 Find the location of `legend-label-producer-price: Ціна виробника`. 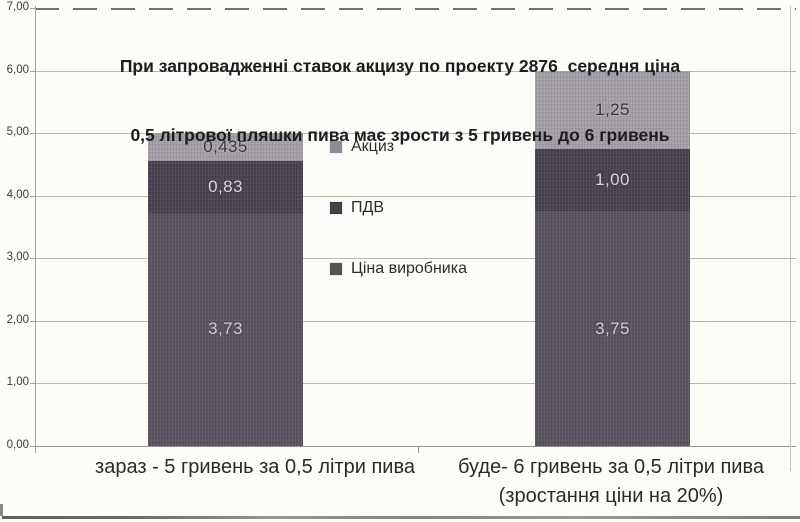

legend-label-producer-price: Ціна виробника is located at coordinates (409, 268).